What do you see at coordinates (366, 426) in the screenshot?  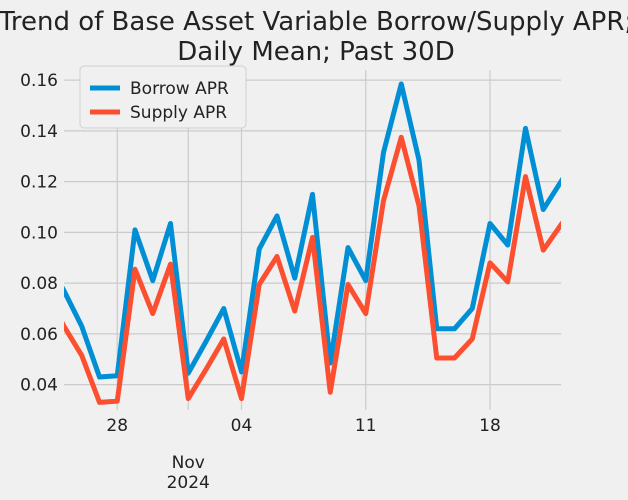 I see `x-tick-label: 11` at bounding box center [366, 426].